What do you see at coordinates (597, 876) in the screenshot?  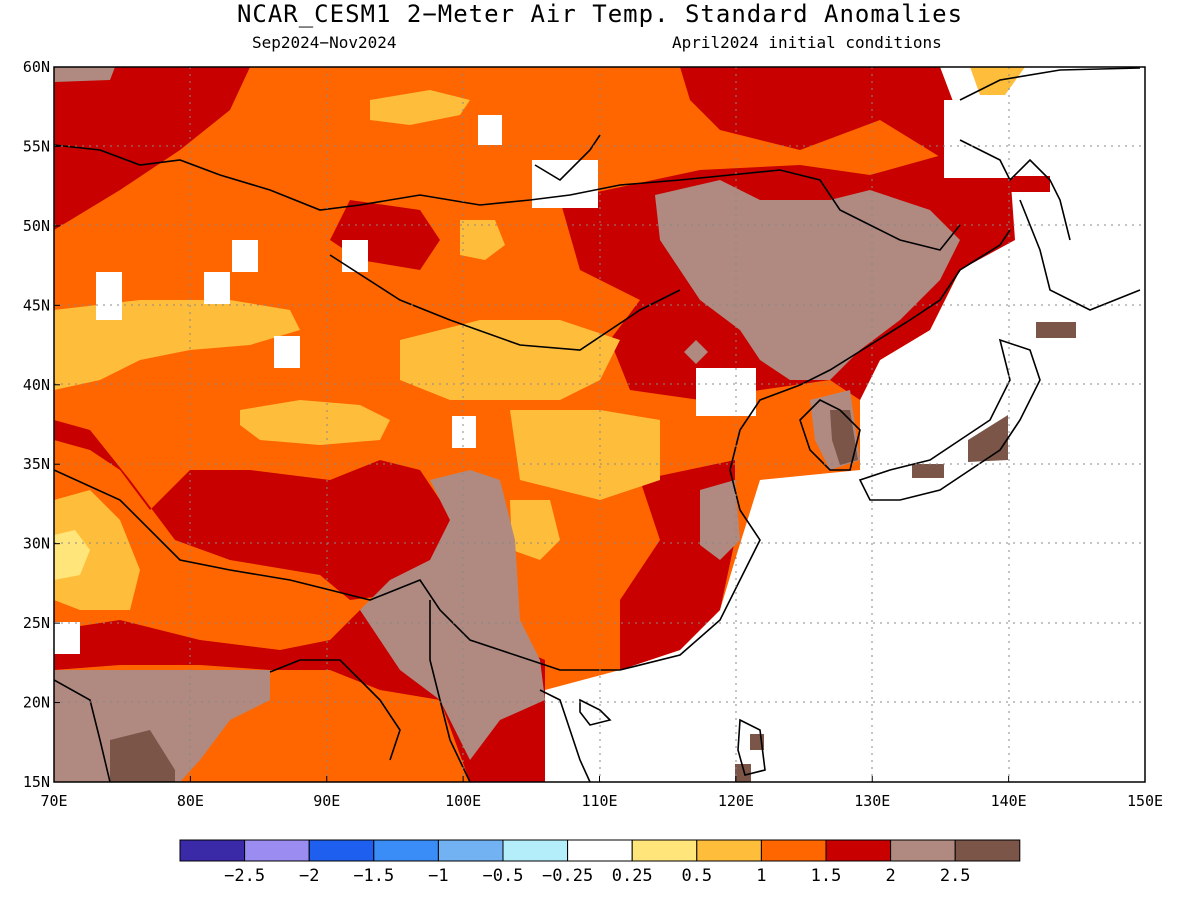 I see `colorbar-labels: −2.5 −2 −1.5 −1 −0.5 −0.25 0.25 0.5 1 1.5 2 2.5` at bounding box center [597, 876].